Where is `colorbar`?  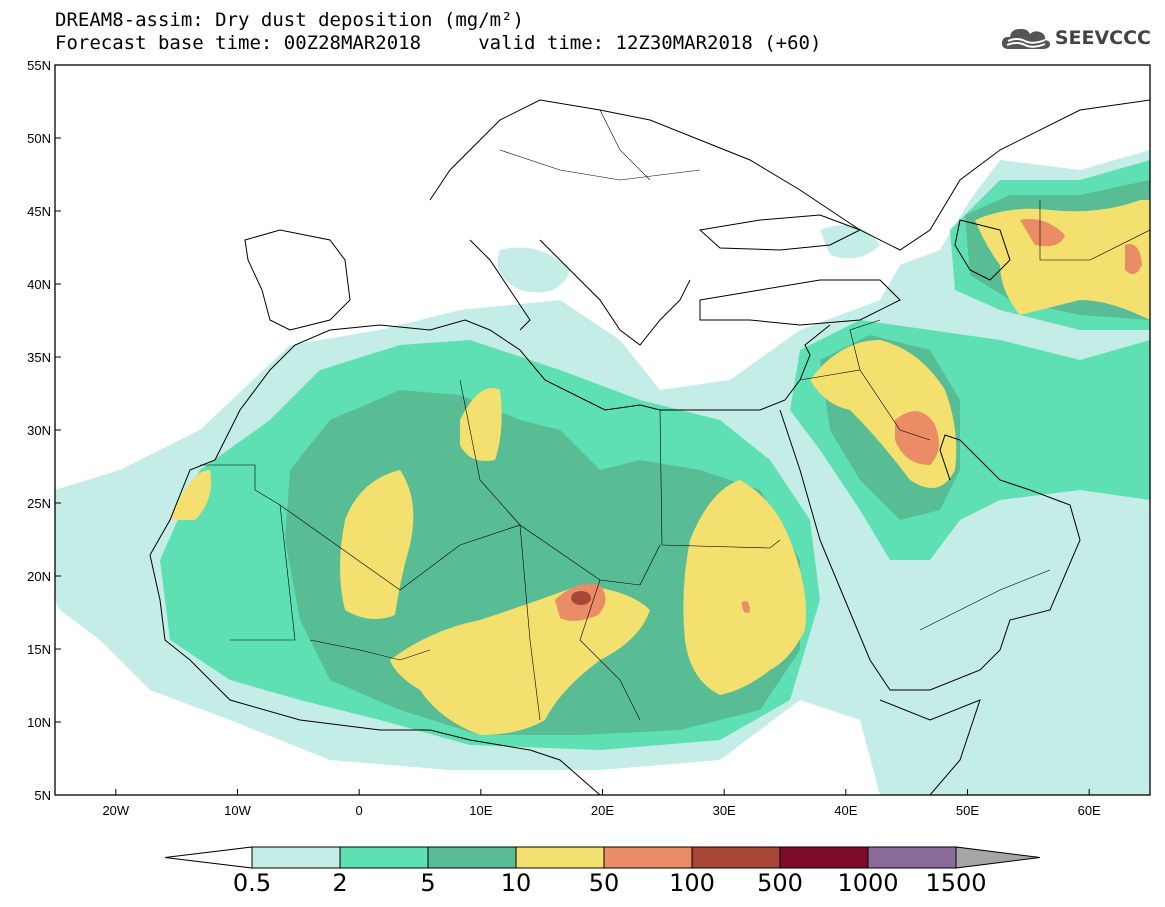 colorbar is located at coordinates (602, 857).